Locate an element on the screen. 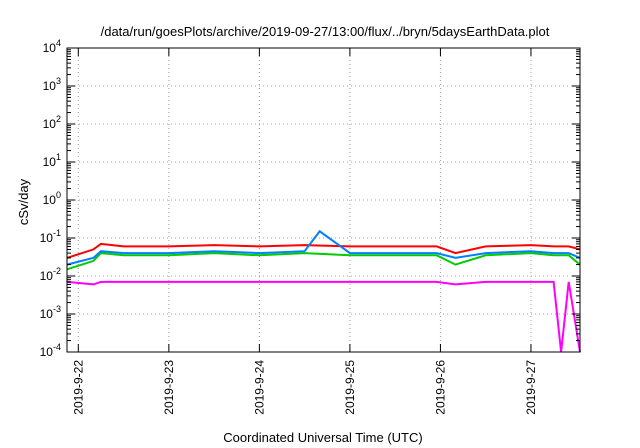 The width and height of the screenshot is (640, 448). y-tick-label: 10³ is located at coordinates (52, 84).